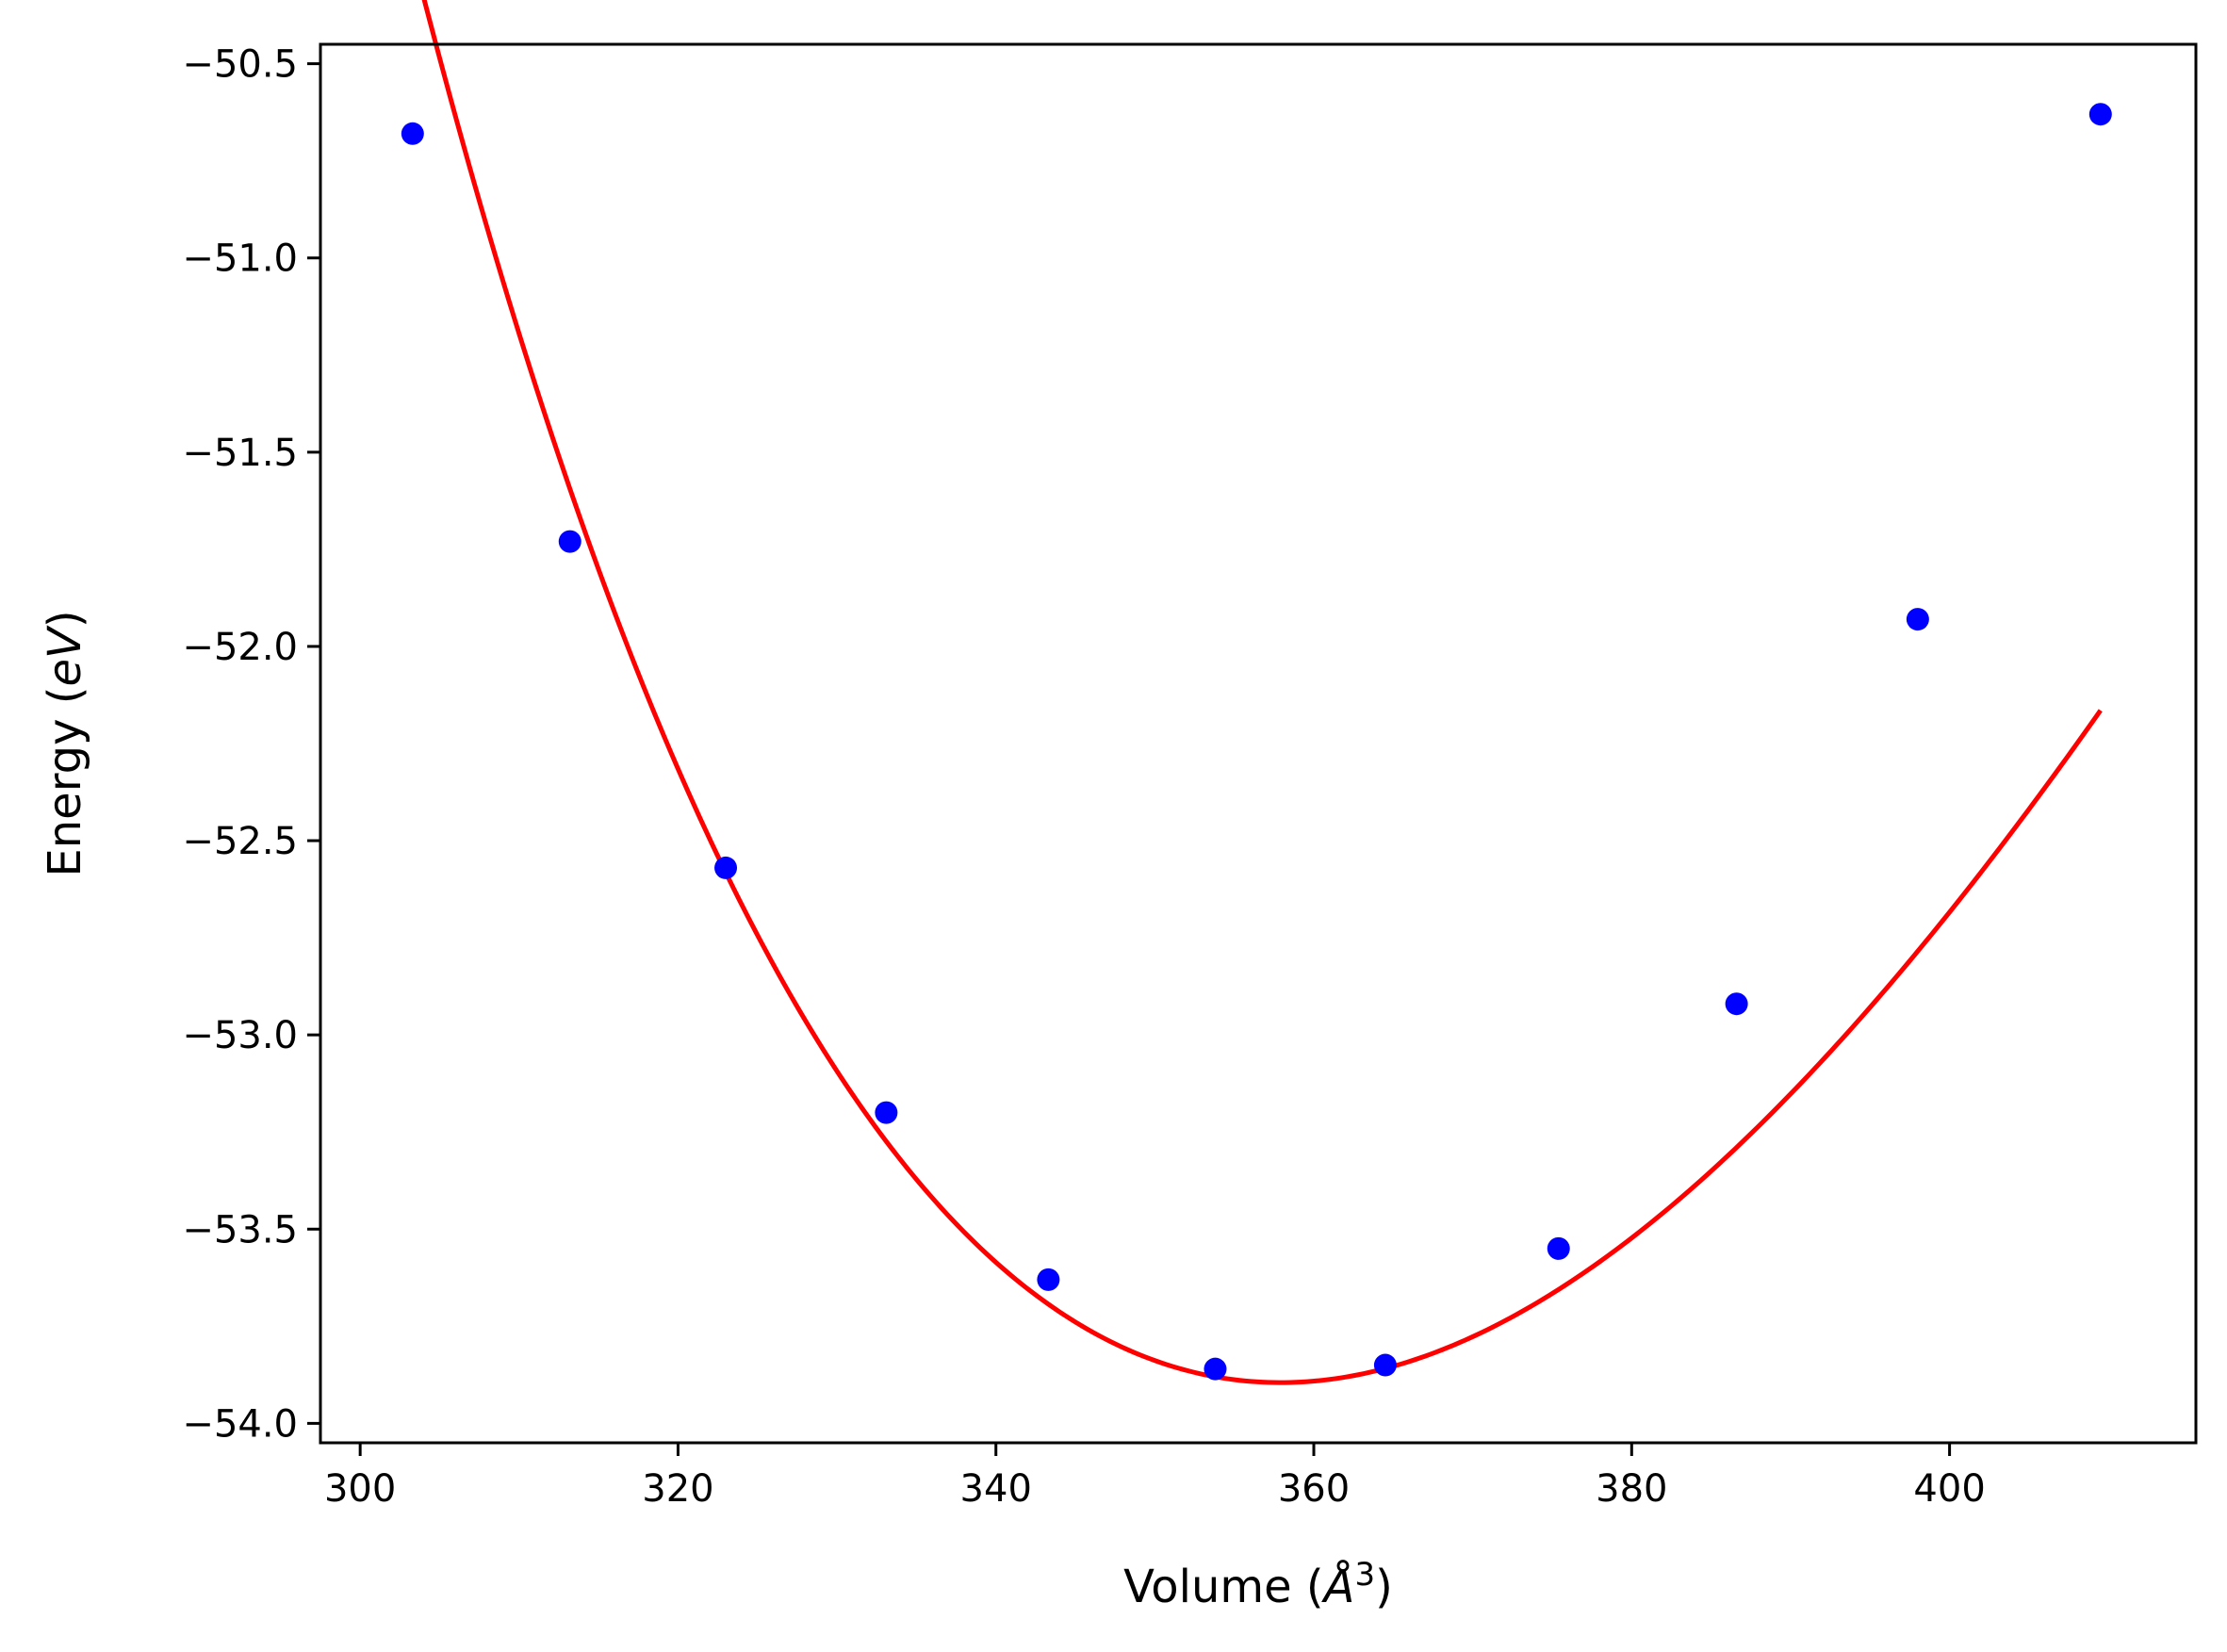 The image size is (2227, 1652). What do you see at coordinates (240, 842) in the screenshot?
I see `y-tick-label: −52.5` at bounding box center [240, 842].